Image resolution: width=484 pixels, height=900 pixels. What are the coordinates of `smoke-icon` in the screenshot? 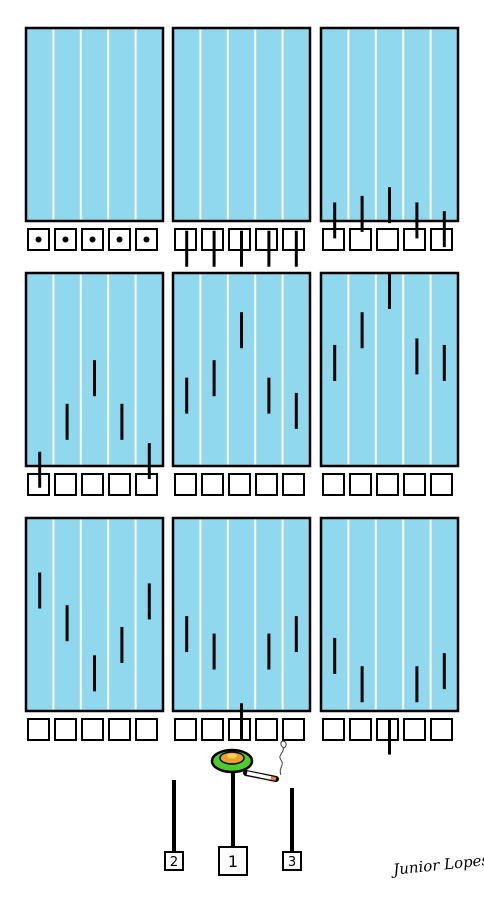 It's located at (283, 758).